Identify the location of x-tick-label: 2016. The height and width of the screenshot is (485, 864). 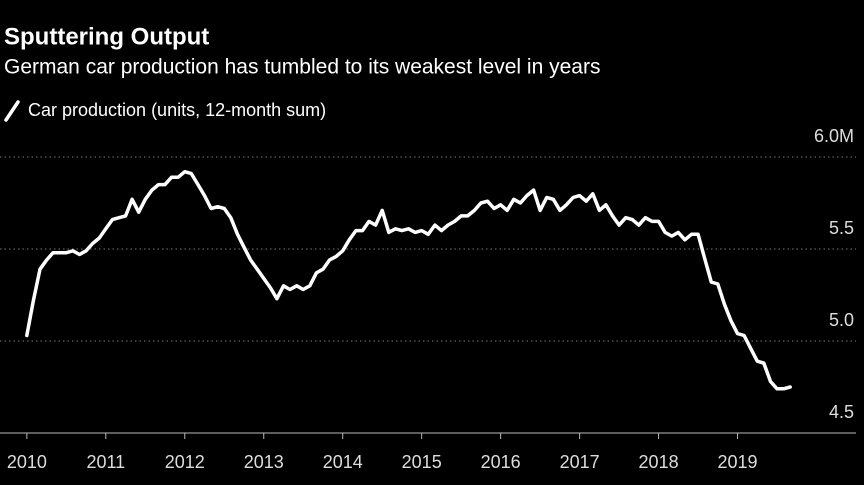
(501, 462).